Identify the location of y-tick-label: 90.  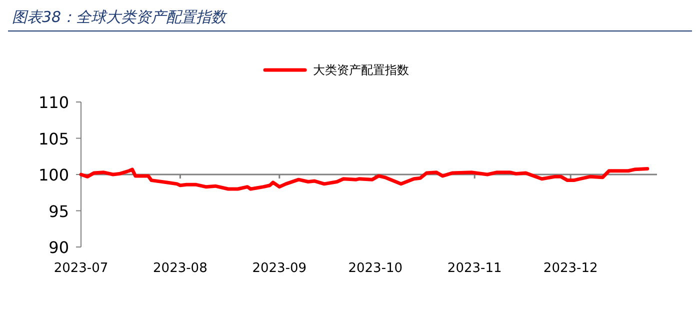
(58, 247).